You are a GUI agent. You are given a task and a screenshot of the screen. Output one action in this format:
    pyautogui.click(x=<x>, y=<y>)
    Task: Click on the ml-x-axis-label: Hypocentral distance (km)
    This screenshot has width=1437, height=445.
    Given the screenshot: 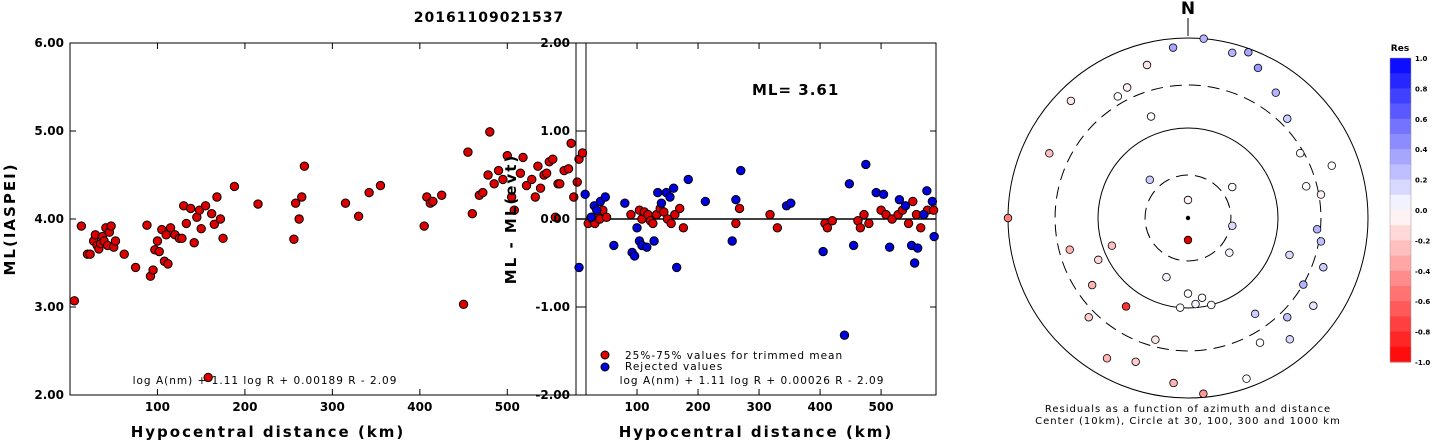 What is the action you would take?
    pyautogui.click(x=268, y=432)
    